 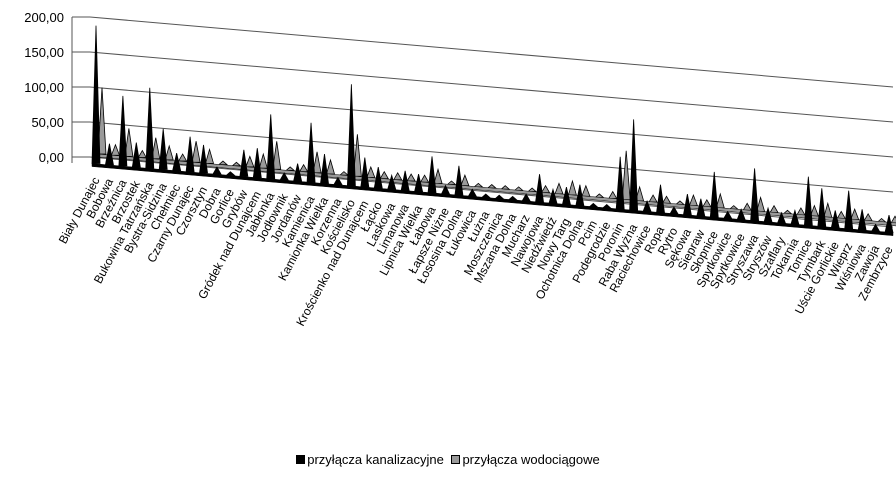 I want to click on y-axis-ticks: 0,00 50,00 100,00 150,00 200,00, so click(x=44, y=87).